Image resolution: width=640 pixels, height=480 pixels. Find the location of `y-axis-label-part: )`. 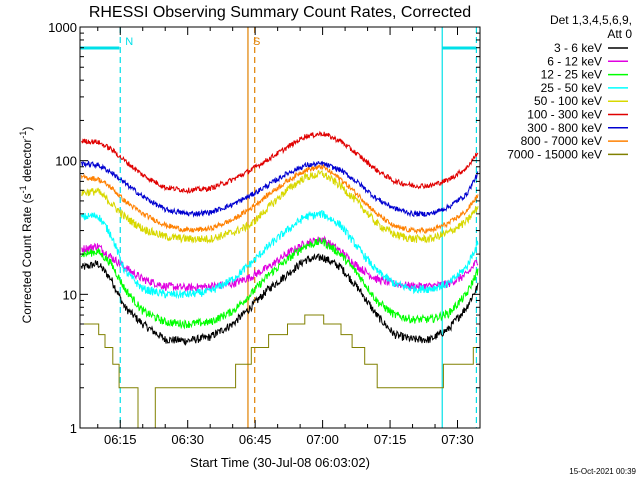

y-axis-label-part: ) is located at coordinates (27, 129).